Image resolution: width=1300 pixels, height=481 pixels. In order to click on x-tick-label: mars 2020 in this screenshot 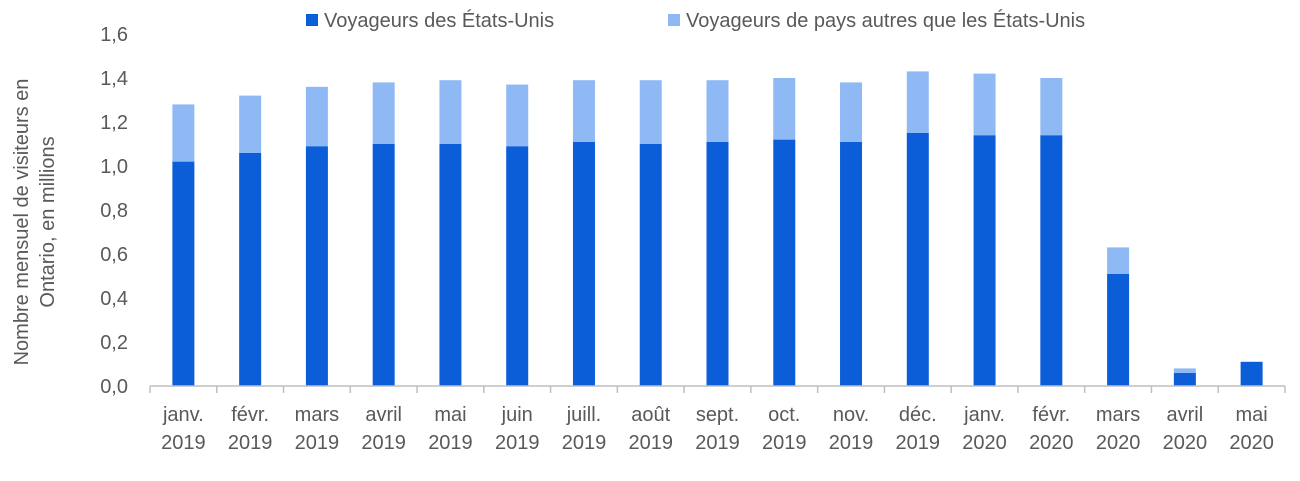, I will do `click(1118, 429)`.